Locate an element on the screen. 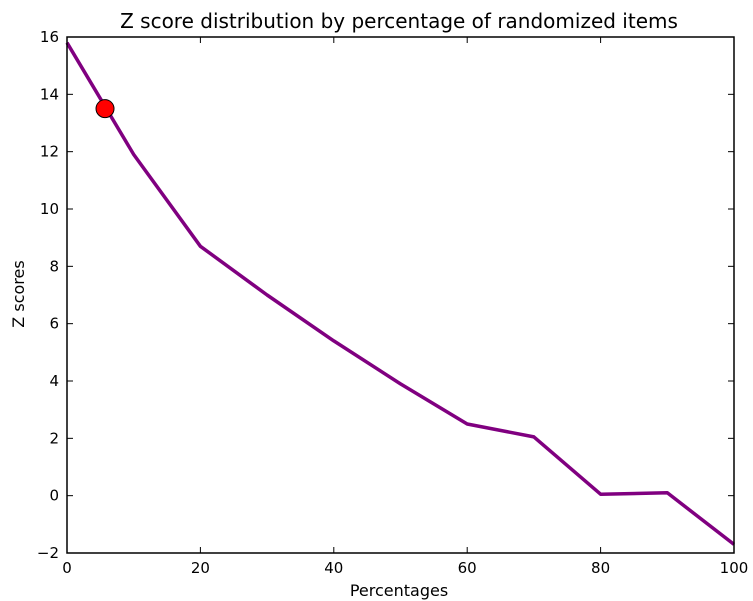 Image resolution: width=753 pixels, height=601 pixels. x-axis-label: Percentages is located at coordinates (399, 590).